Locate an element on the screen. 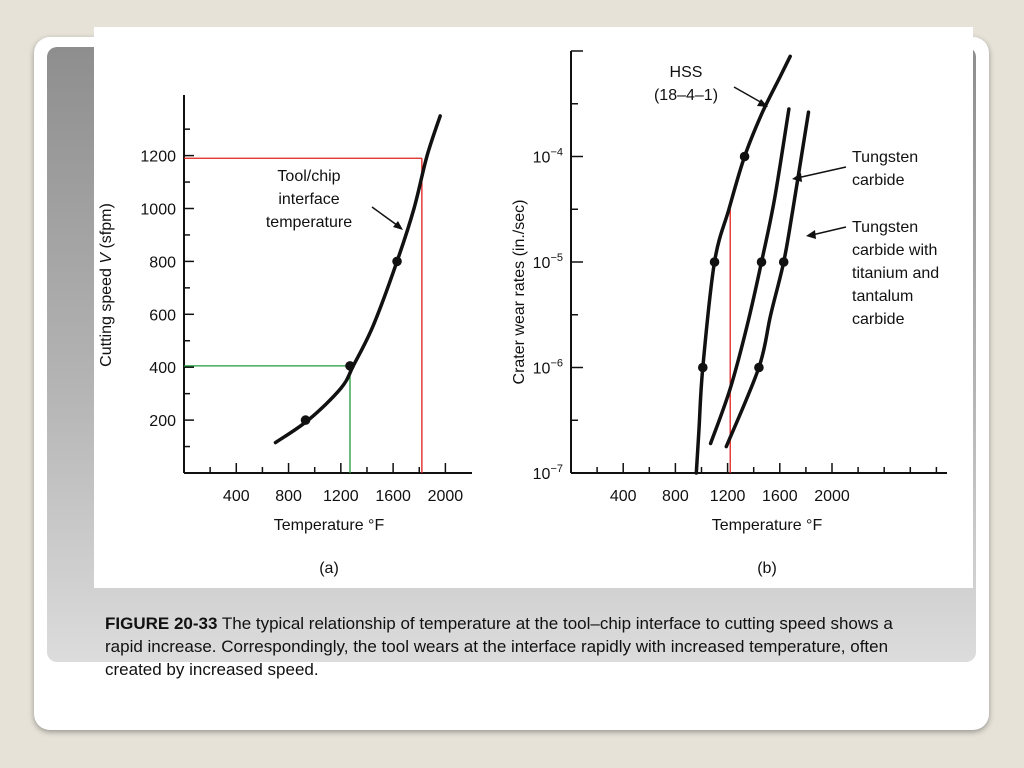  chart-a-guides is located at coordinates (303, 315).